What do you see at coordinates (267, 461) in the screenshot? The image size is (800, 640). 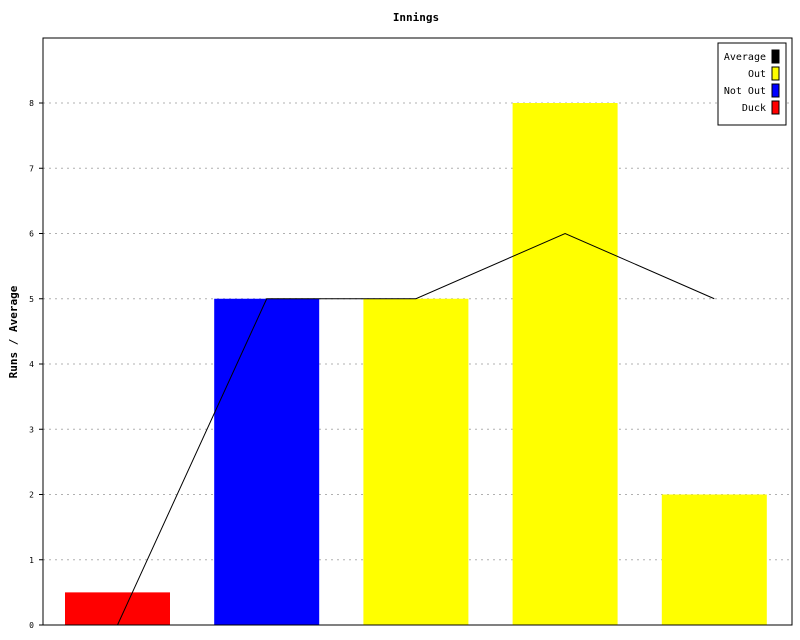 I see `bar-not-out` at bounding box center [267, 461].